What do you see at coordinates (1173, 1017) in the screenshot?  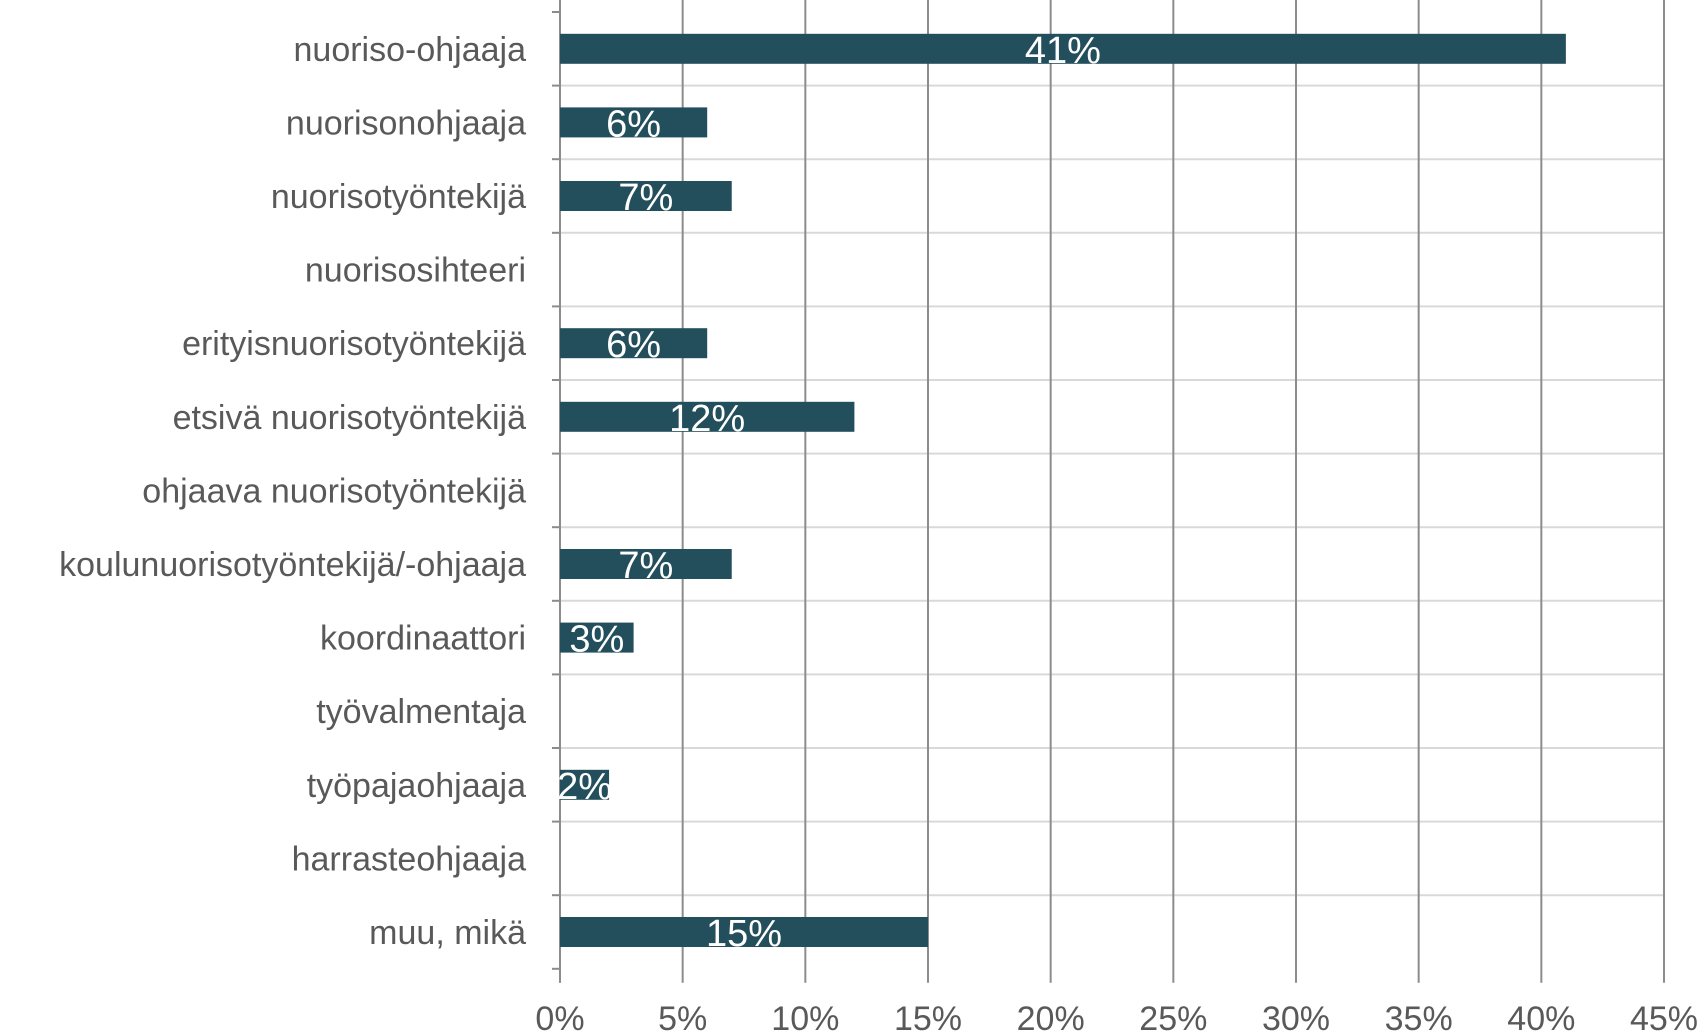 I see `x-tick-label: 25%` at bounding box center [1173, 1017].